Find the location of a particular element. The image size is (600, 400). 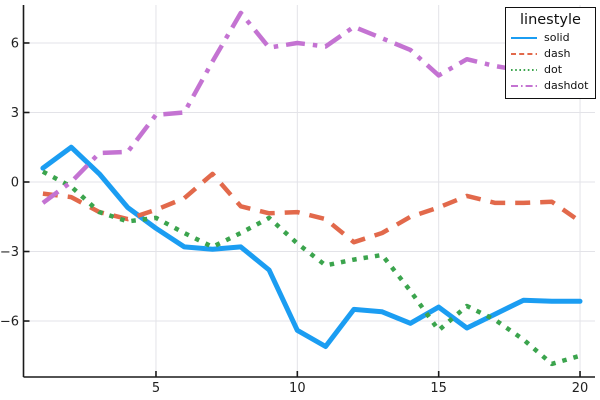

dash-line-swatch-icon is located at coordinates (524, 54).